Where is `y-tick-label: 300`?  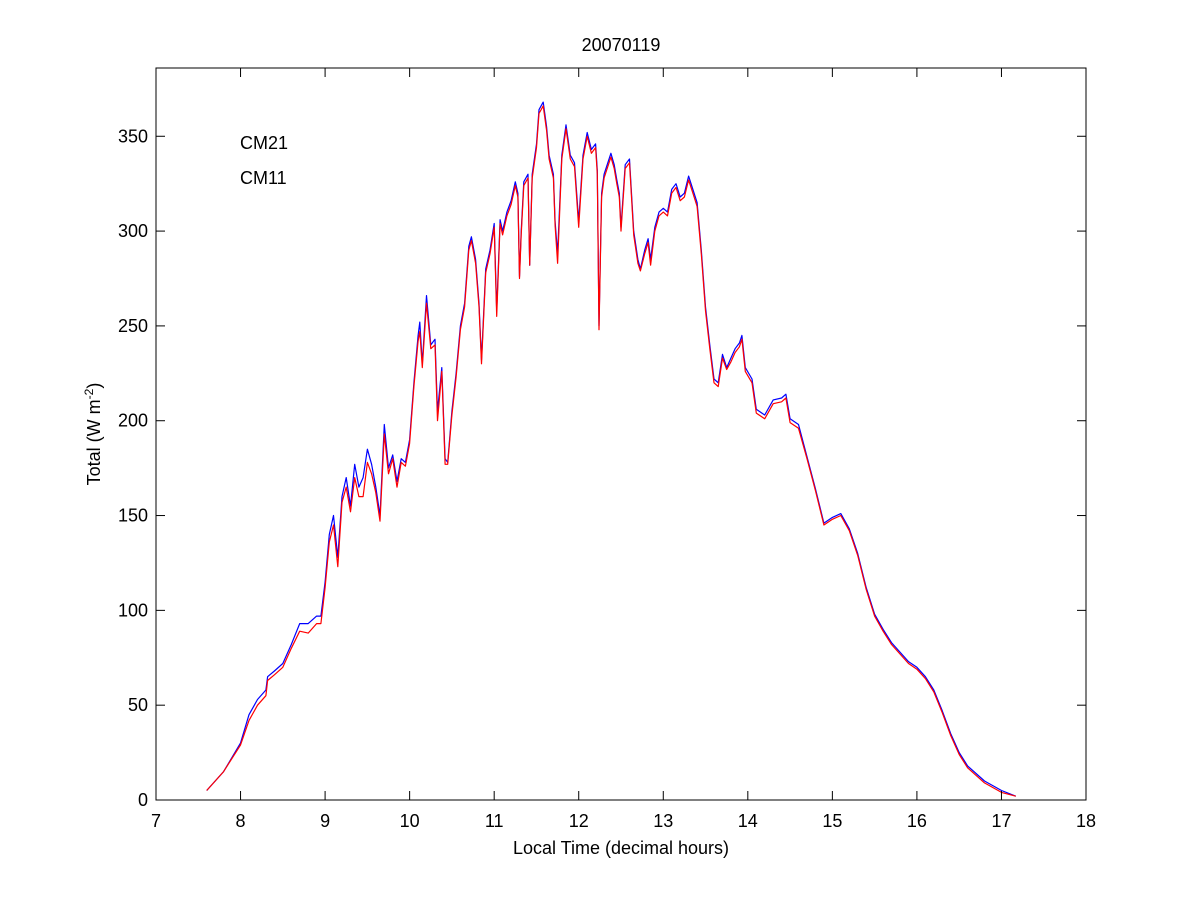
y-tick-label: 300 is located at coordinates (133, 231).